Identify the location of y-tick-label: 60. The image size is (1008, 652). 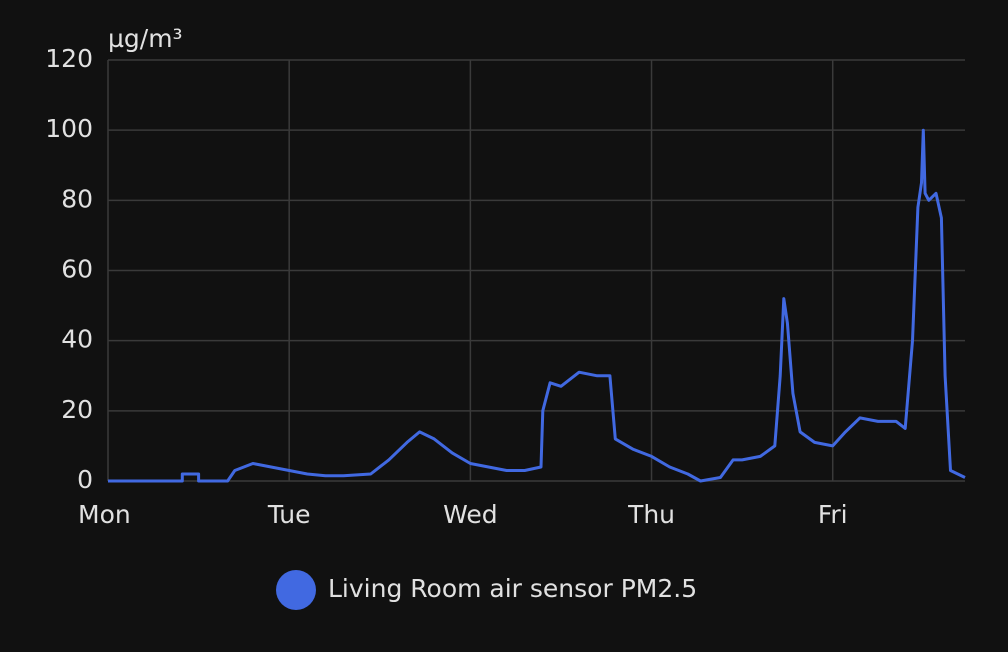
(77, 269).